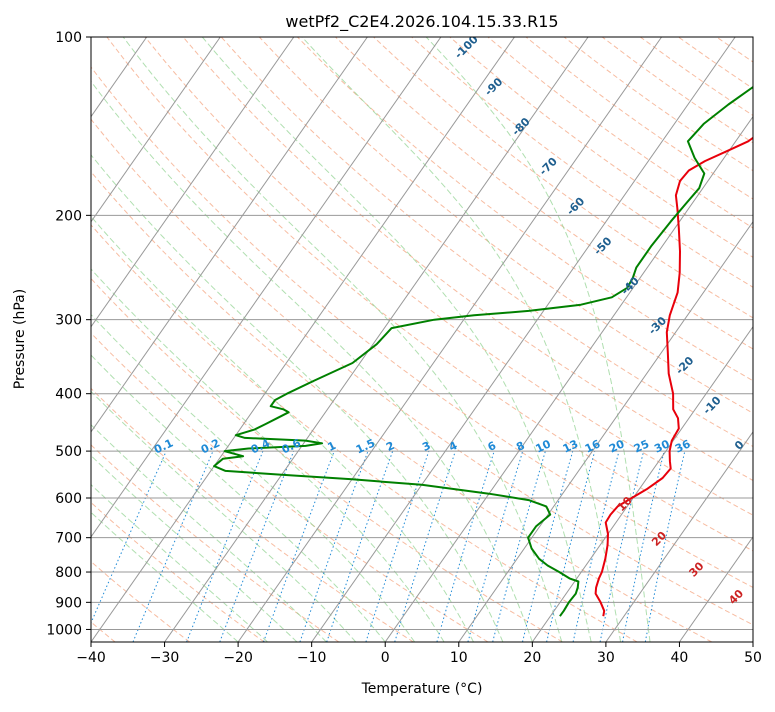  What do you see at coordinates (68, 38) in the screenshot?
I see `y-tick-label: 100` at bounding box center [68, 38].